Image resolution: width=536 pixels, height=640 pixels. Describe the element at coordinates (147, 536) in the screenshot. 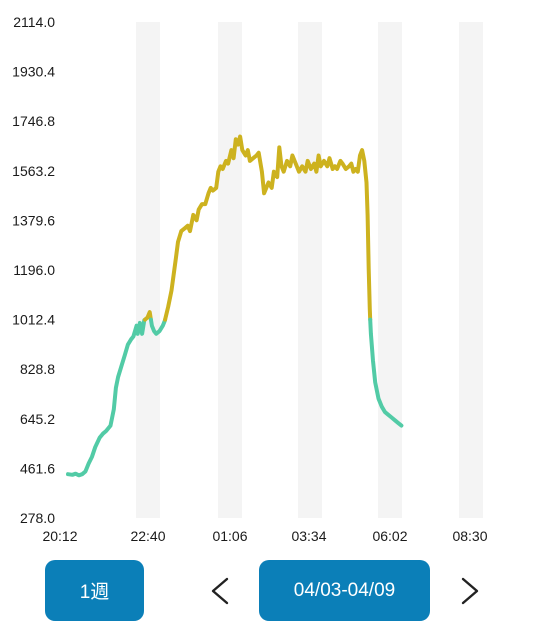

I see `x-tick-label: 22:40` at that location.